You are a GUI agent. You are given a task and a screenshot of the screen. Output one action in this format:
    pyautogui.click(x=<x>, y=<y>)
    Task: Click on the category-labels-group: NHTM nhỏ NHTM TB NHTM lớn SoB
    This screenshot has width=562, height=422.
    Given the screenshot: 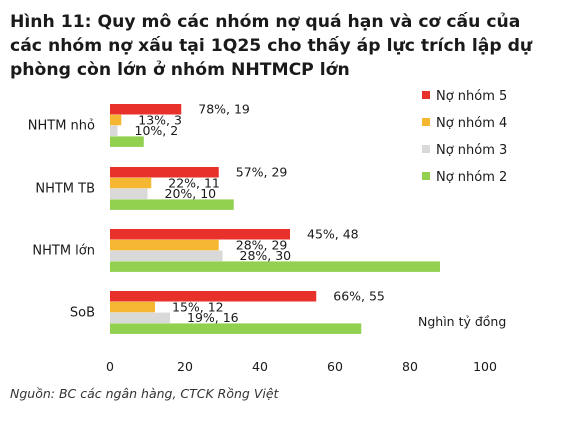 What is the action you would take?
    pyautogui.click(x=61, y=220)
    